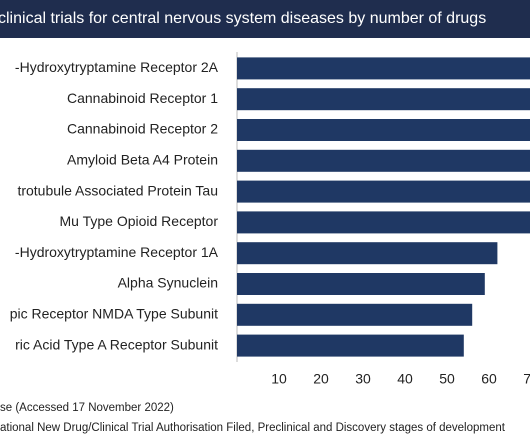 The width and height of the screenshot is (530, 442). What do you see at coordinates (142, 129) in the screenshot?
I see `y-tick-label: Cannabinoid Receptor 2` at bounding box center [142, 129].